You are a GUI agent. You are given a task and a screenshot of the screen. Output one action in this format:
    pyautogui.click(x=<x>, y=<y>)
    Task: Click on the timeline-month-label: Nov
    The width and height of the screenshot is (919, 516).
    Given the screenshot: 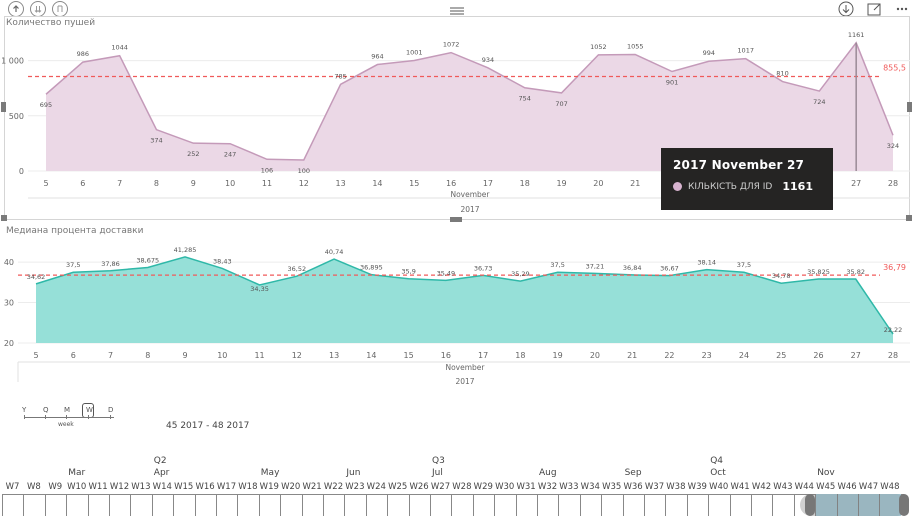 What is the action you would take?
    pyautogui.click(x=826, y=473)
    